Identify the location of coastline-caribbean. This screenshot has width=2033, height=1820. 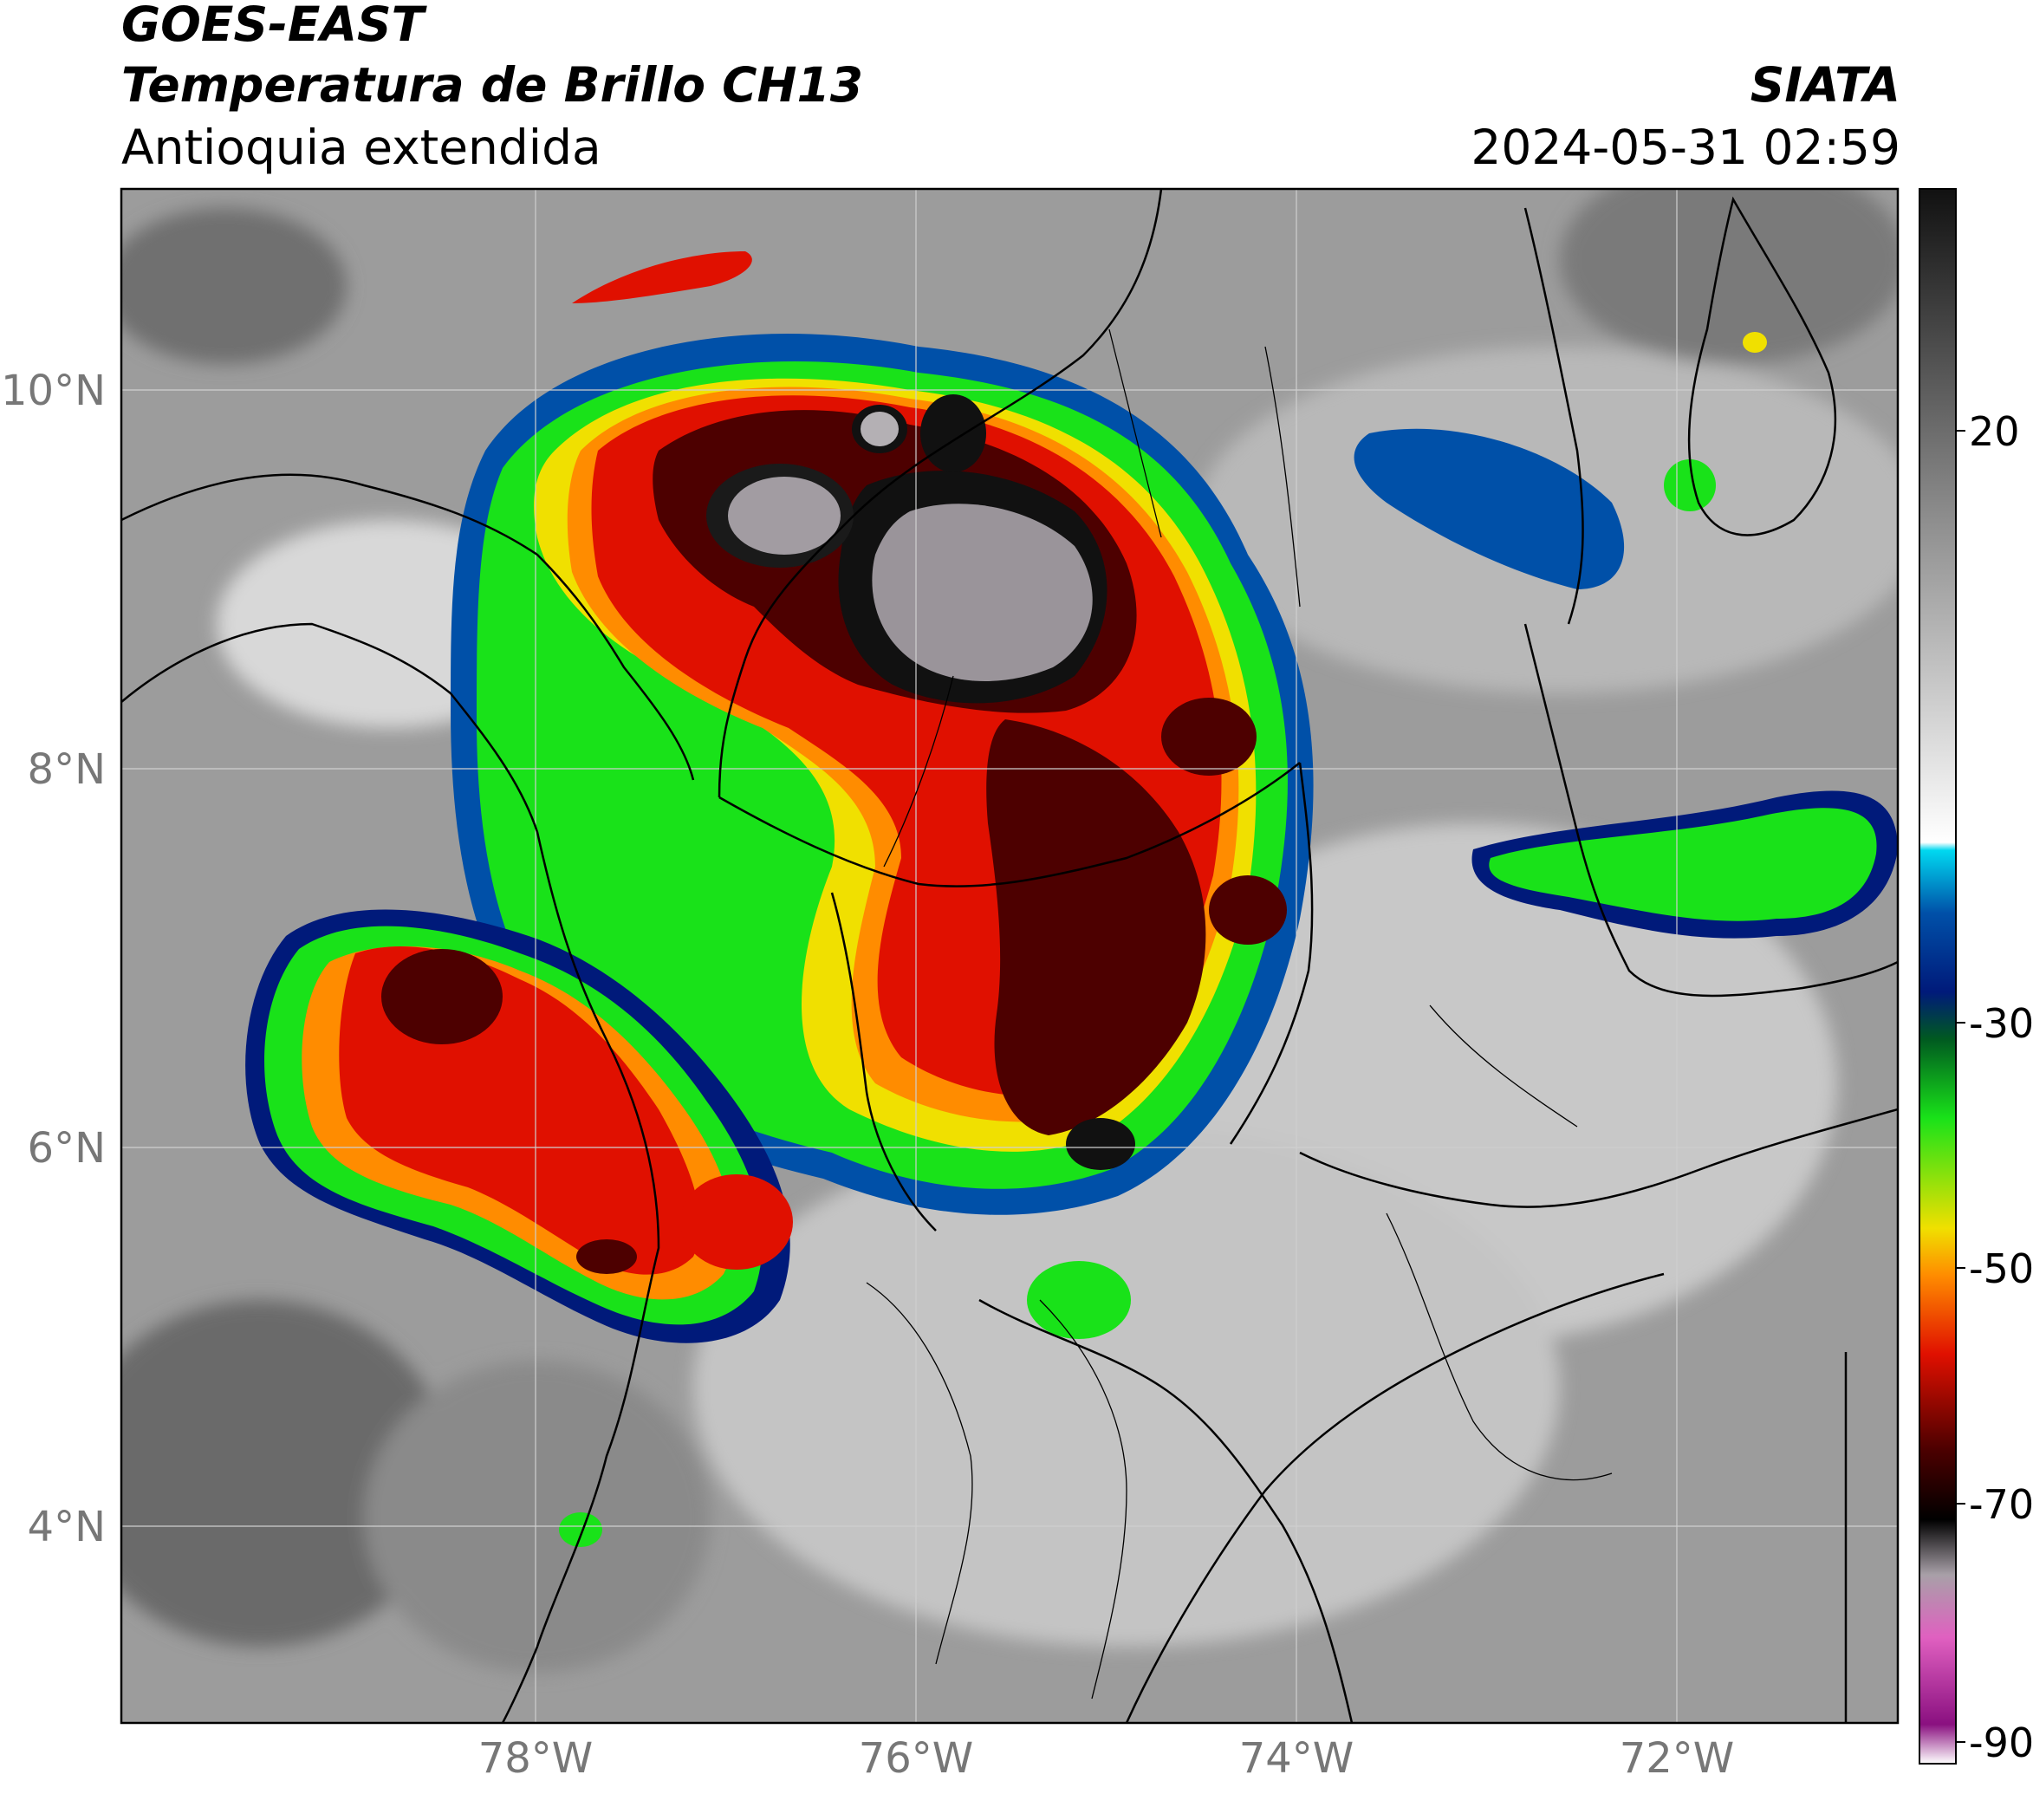
(940, 493).